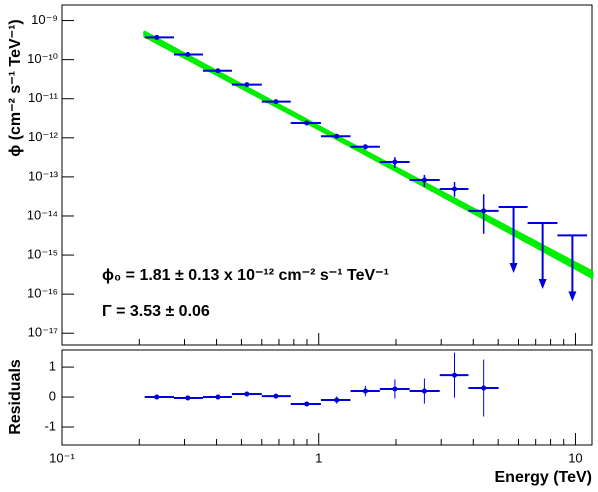 This screenshot has width=598, height=492. What do you see at coordinates (42, 293) in the screenshot?
I see `y-tick-label: 10⁻¹⁶` at bounding box center [42, 293].